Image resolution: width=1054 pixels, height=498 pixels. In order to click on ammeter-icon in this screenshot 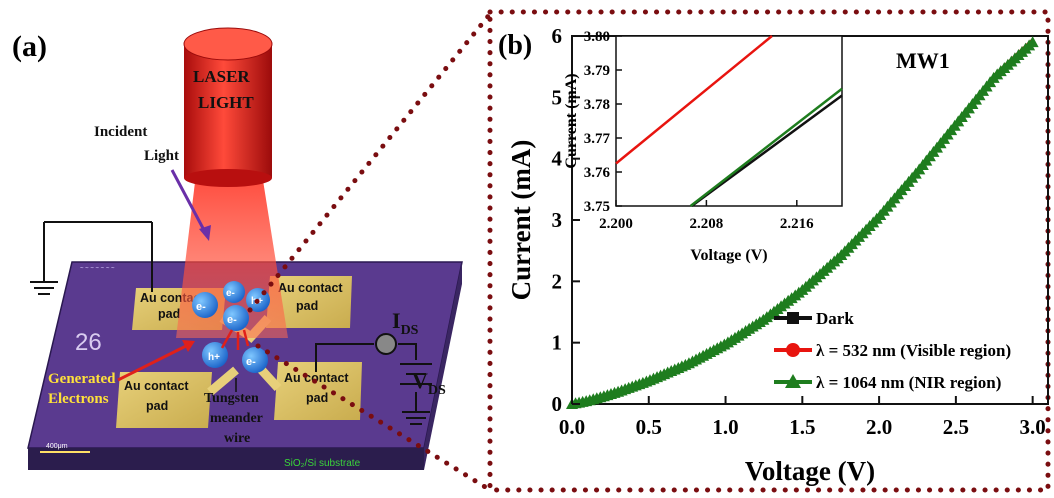, I will do `click(386, 344)`.